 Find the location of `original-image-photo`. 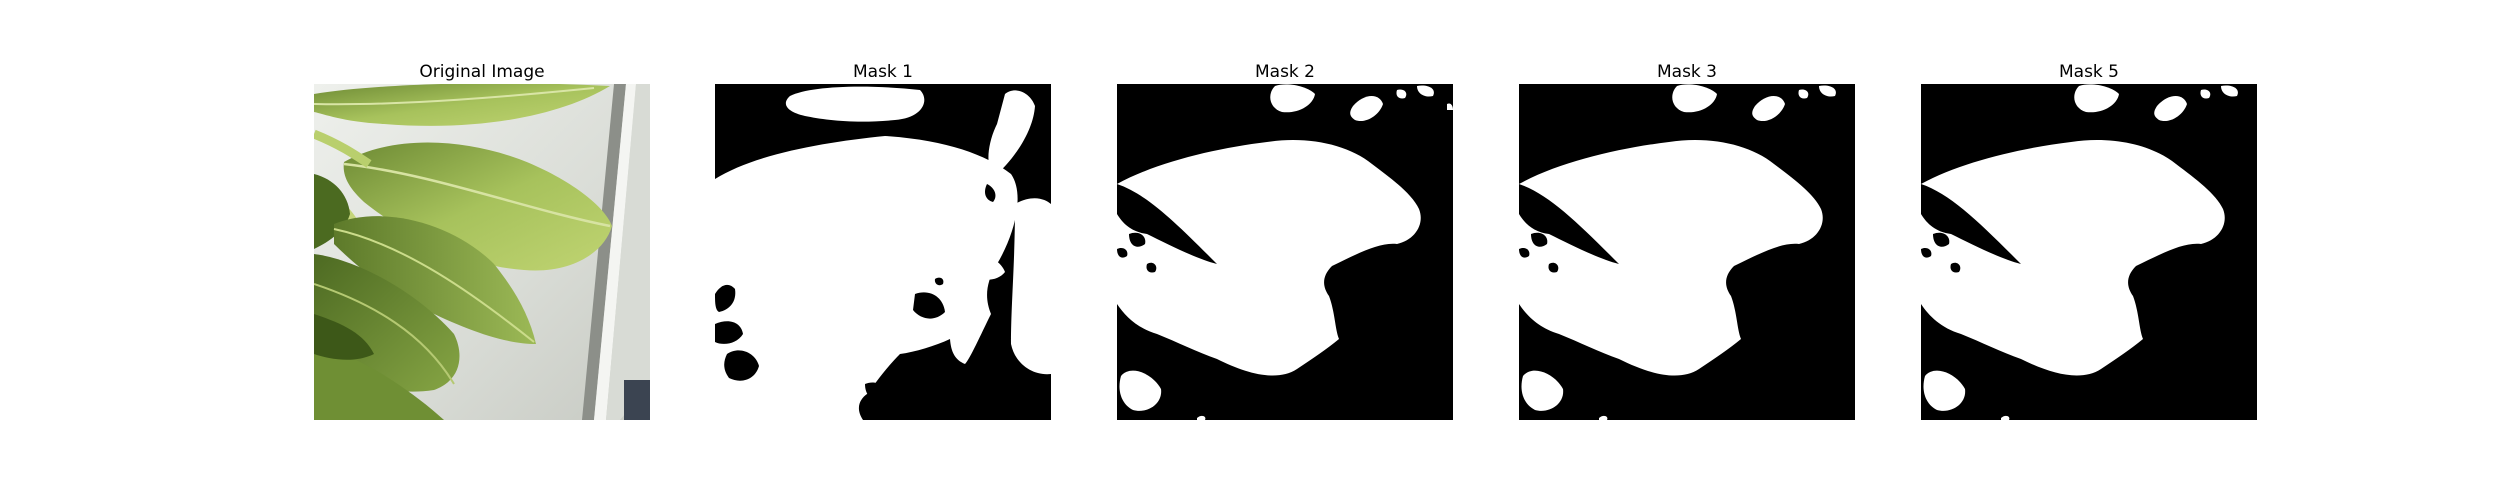

original-image-photo is located at coordinates (482, 252).